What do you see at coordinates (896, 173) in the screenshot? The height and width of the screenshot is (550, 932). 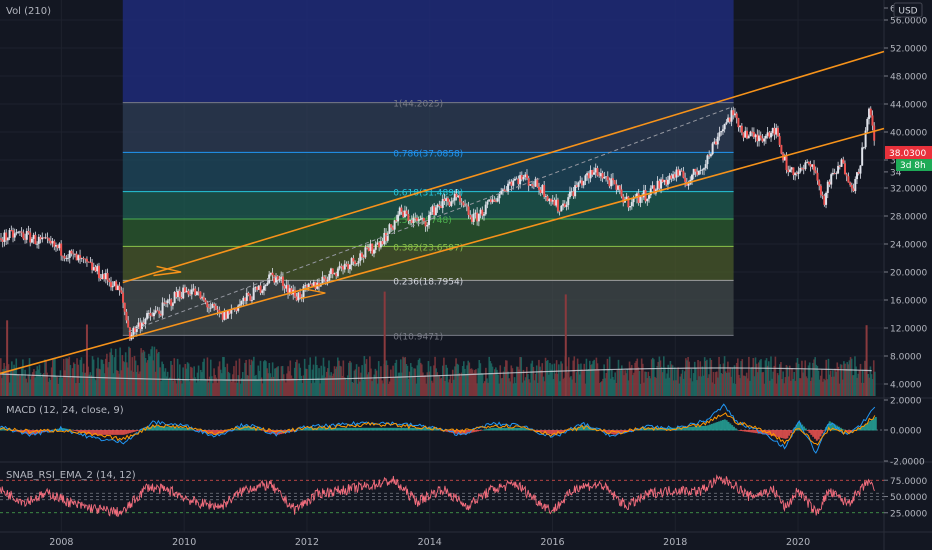 I see `price-axis-tick: 34` at bounding box center [896, 173].